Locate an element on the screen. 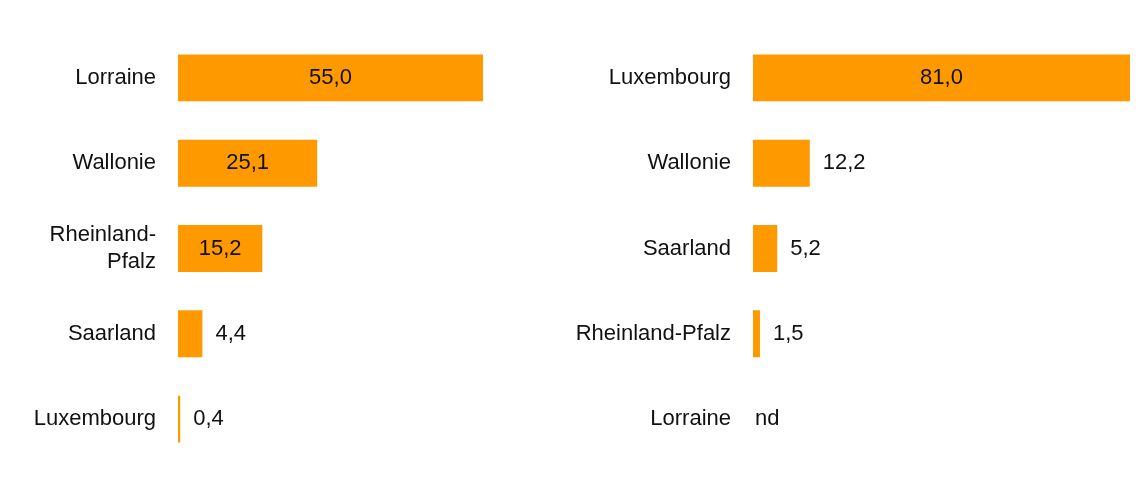 The image size is (1140, 497). data-label: 15,2 is located at coordinates (220, 247).